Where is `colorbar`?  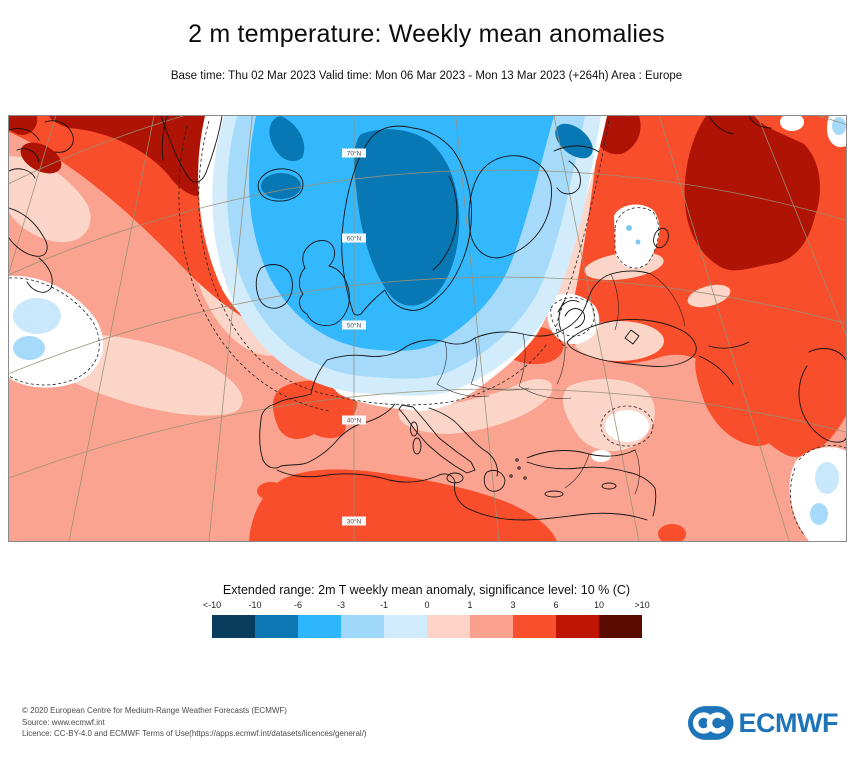
colorbar is located at coordinates (427, 626).